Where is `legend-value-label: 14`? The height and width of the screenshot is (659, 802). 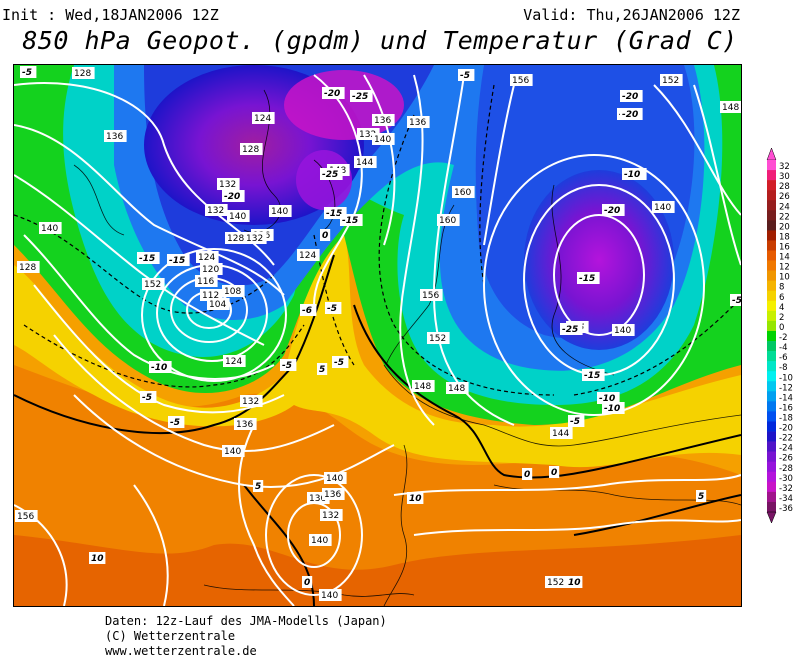
legend-value-label: 14 is located at coordinates (784, 258).